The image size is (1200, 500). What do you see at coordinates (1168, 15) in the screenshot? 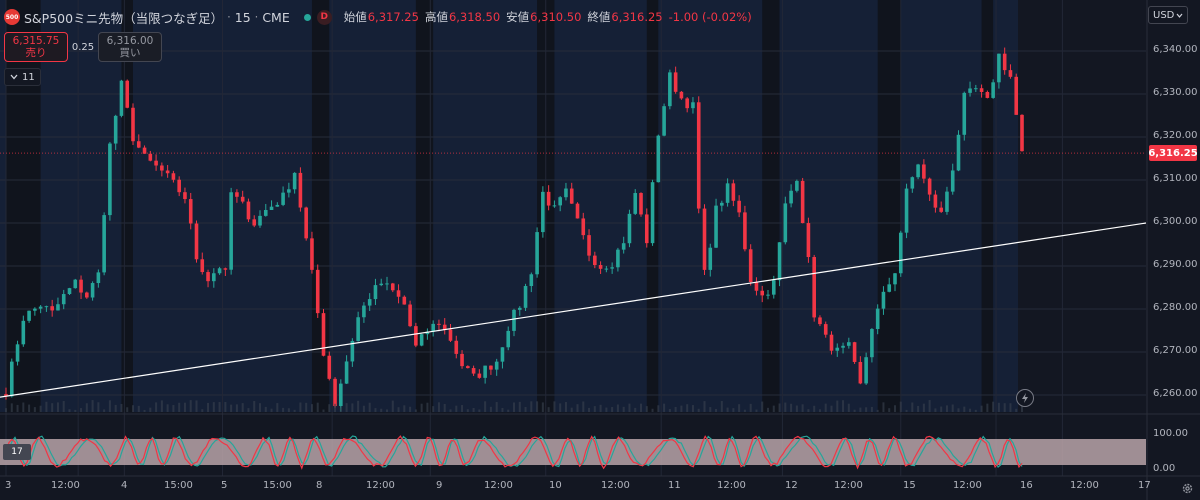
I see `currency-select: USD` at bounding box center [1168, 15].